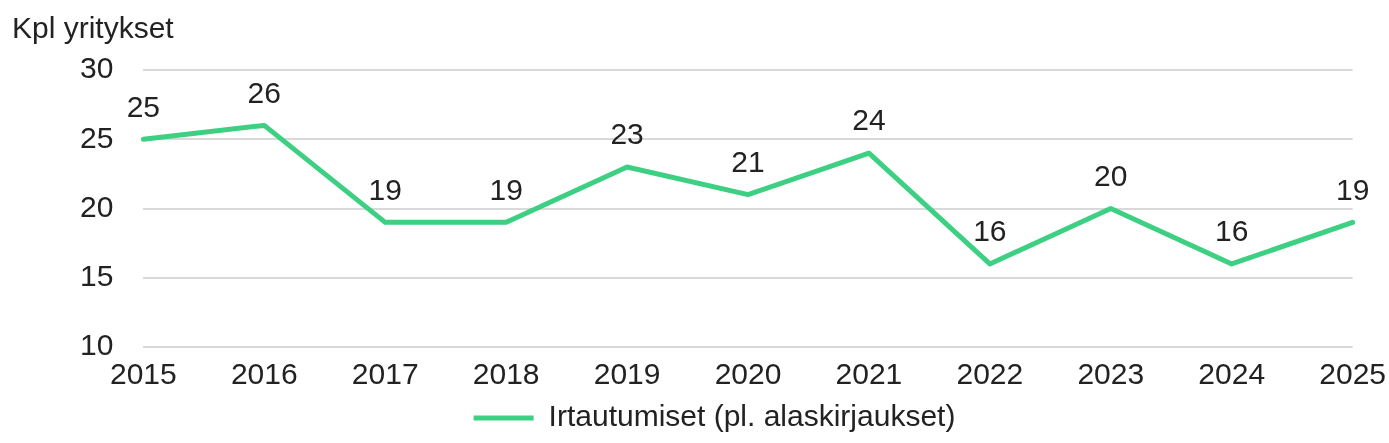 The image size is (1389, 443). Describe the element at coordinates (748, 161) in the screenshot. I see `data-label: 21` at that location.